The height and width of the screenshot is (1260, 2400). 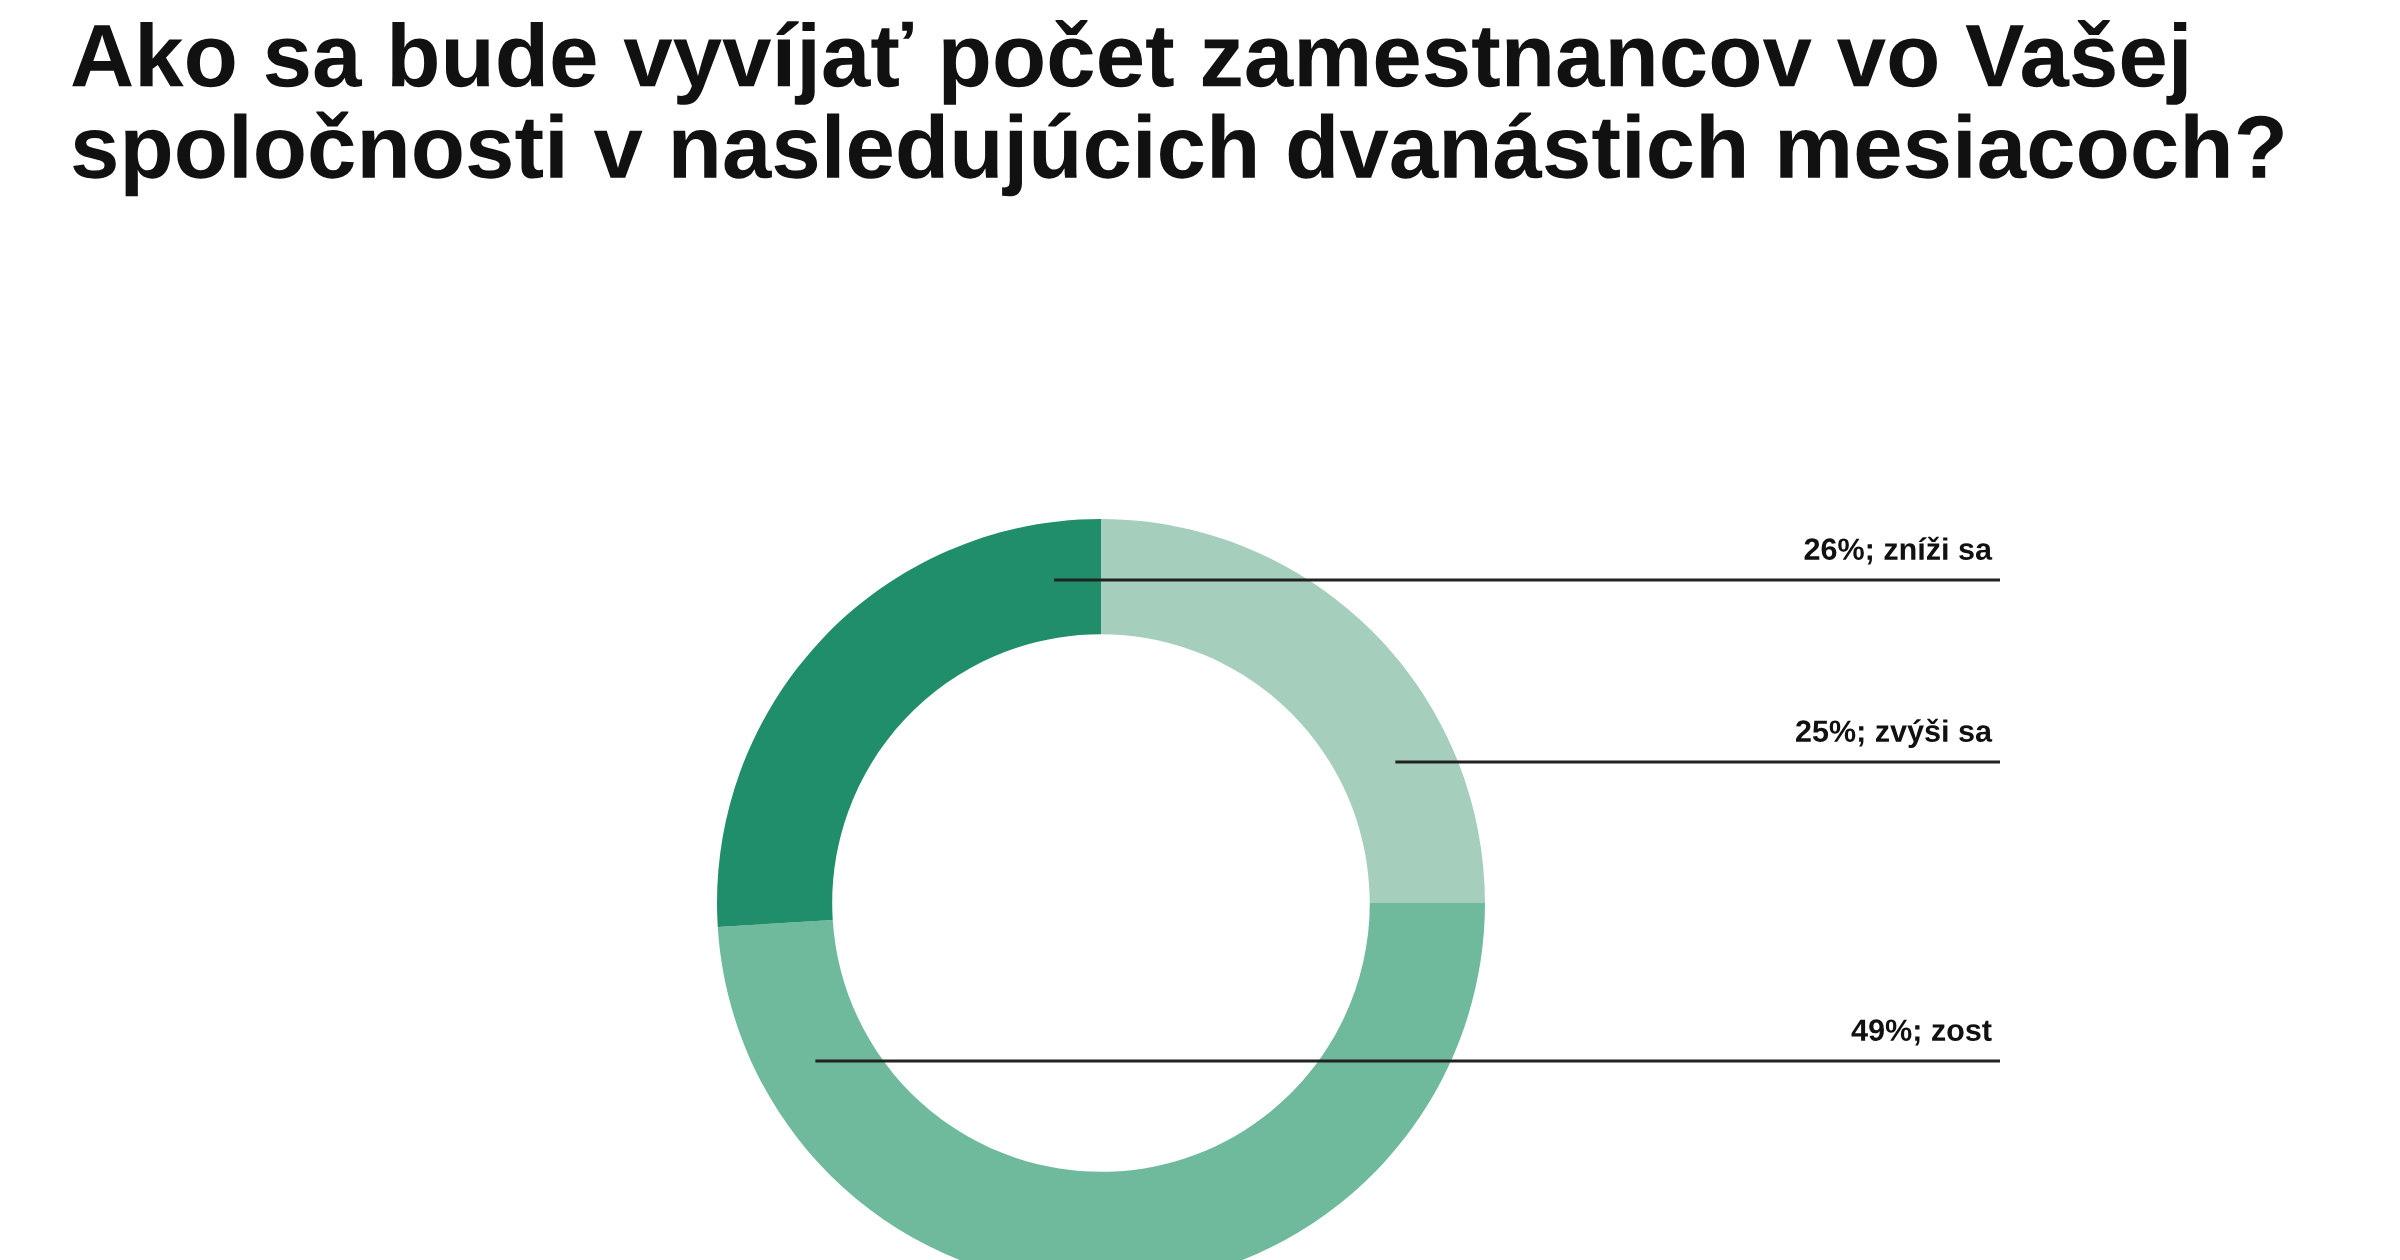 I want to click on slice-label: 25%; zvýši sa, so click(x=1894, y=733).